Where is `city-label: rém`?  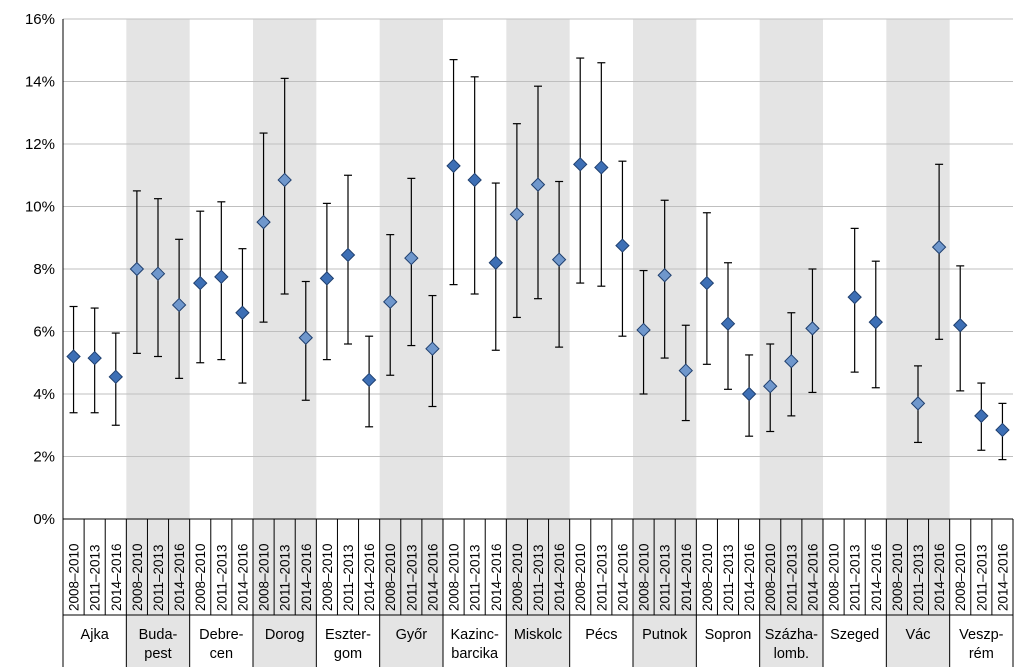 city-label: rém is located at coordinates (981, 654).